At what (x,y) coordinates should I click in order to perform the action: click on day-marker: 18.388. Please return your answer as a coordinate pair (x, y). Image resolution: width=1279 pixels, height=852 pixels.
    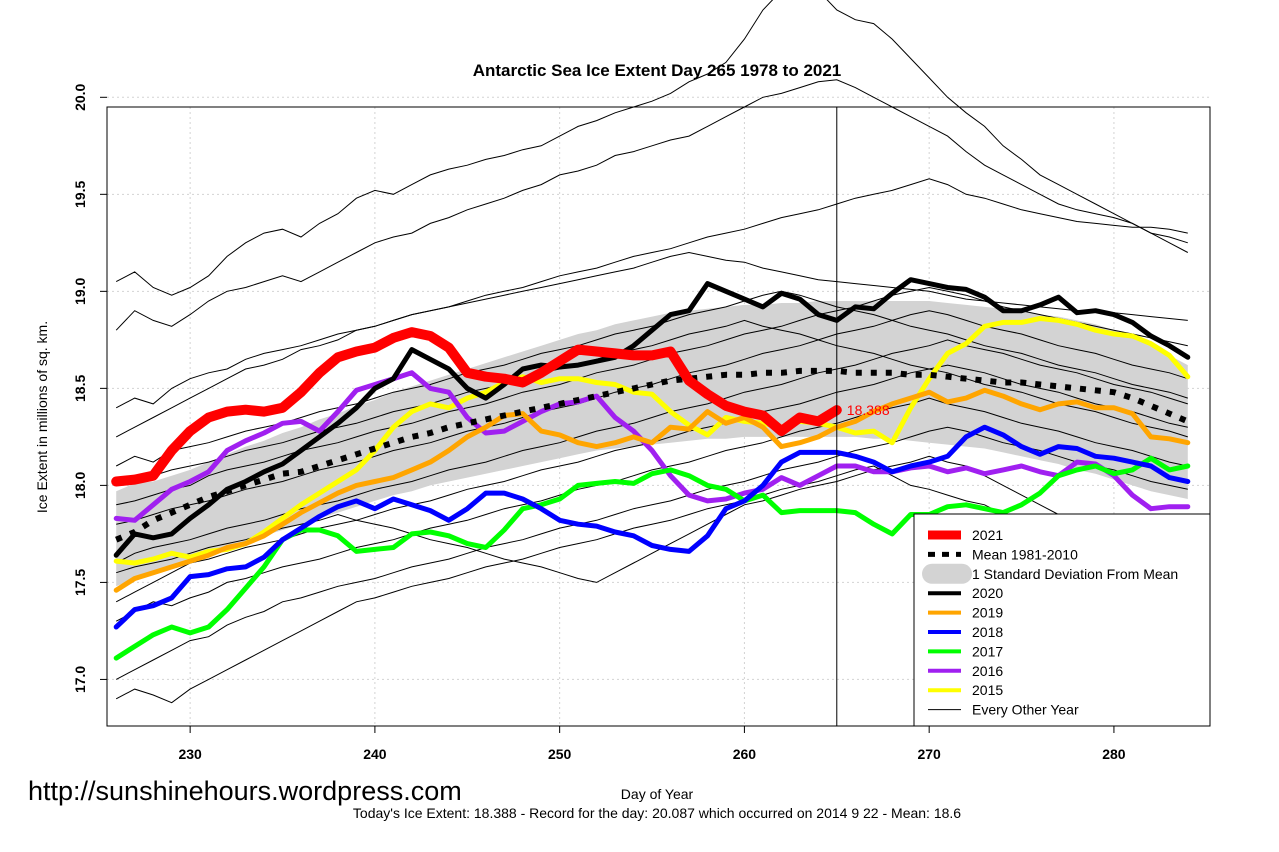
    Looking at the image, I should click on (863, 416).